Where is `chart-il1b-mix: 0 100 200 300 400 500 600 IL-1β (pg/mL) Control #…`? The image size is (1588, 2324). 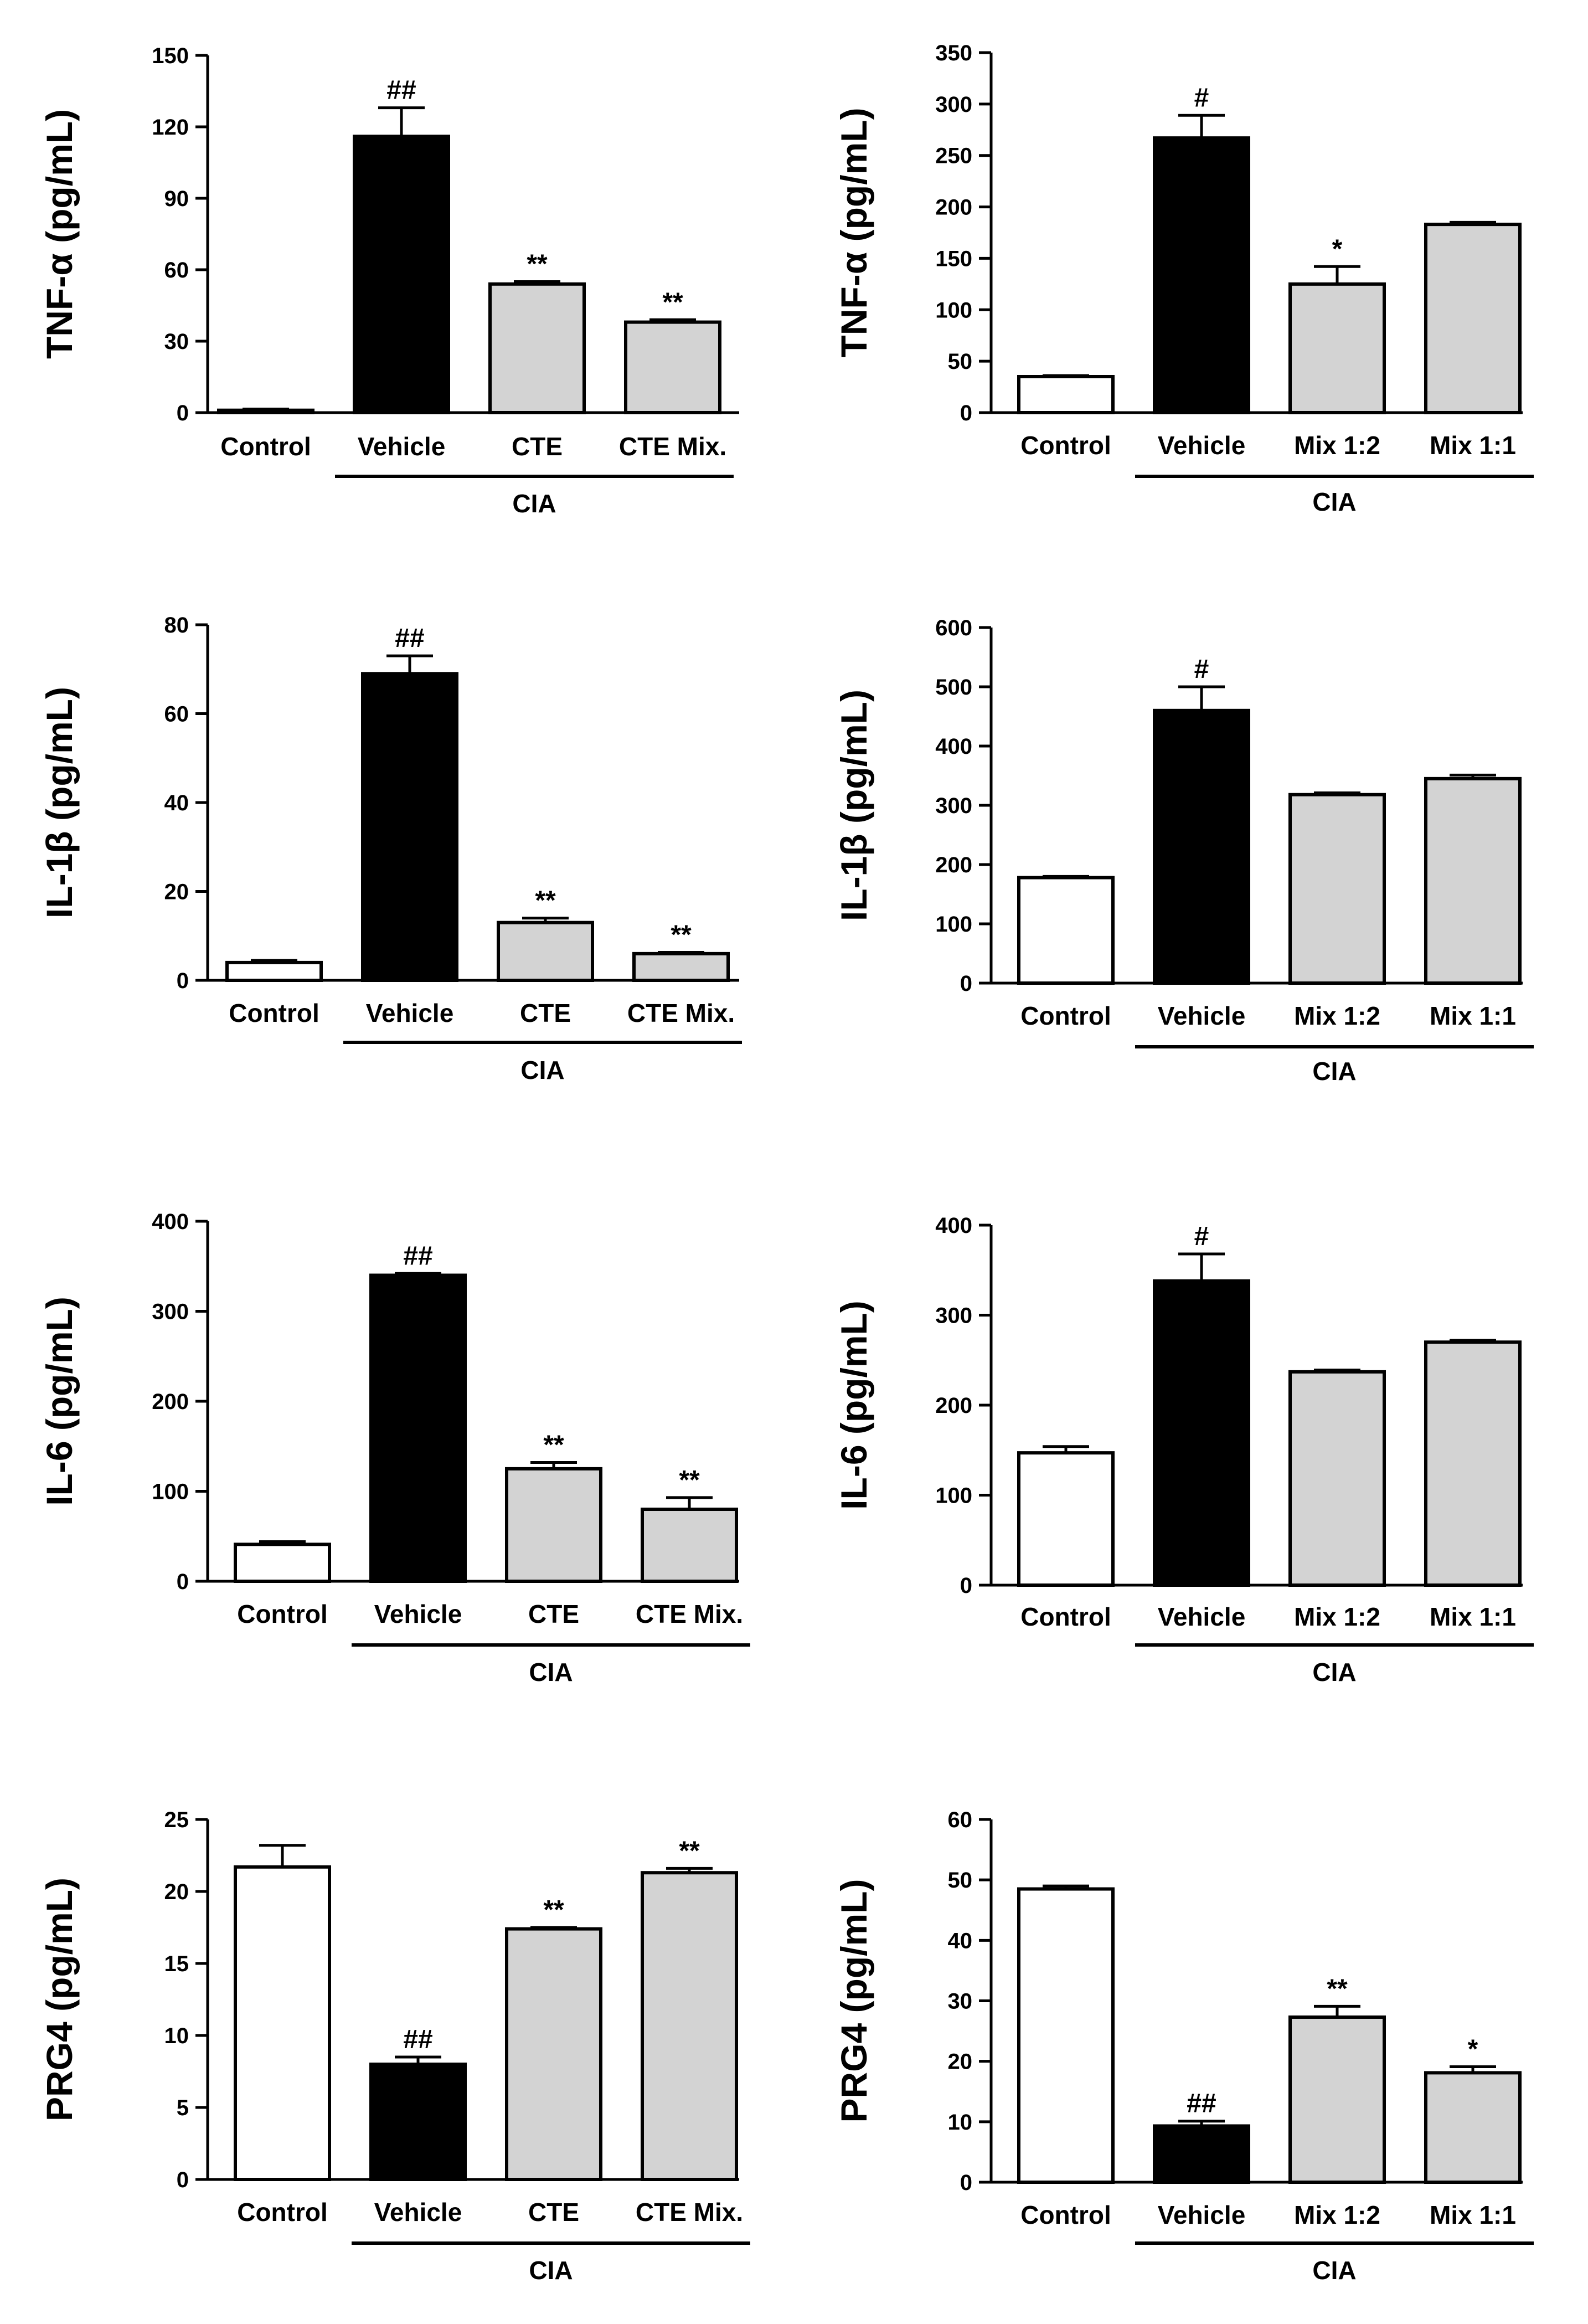
chart-il1b-mix: 0 100 200 300 400 500 600 IL-1β (pg/mL) Control #… is located at coordinates (1183, 851).